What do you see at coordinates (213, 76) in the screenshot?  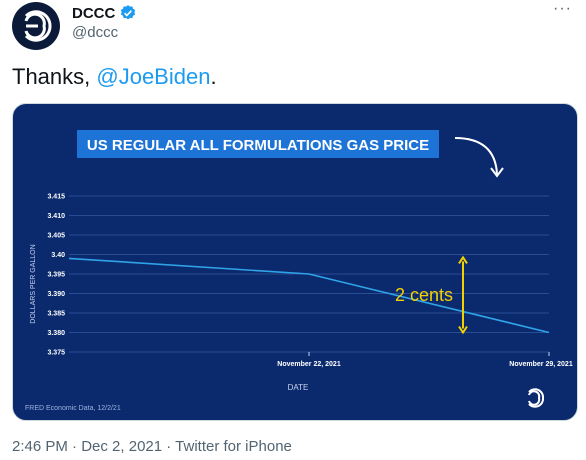 I see `tweet-text-suffix: .` at bounding box center [213, 76].